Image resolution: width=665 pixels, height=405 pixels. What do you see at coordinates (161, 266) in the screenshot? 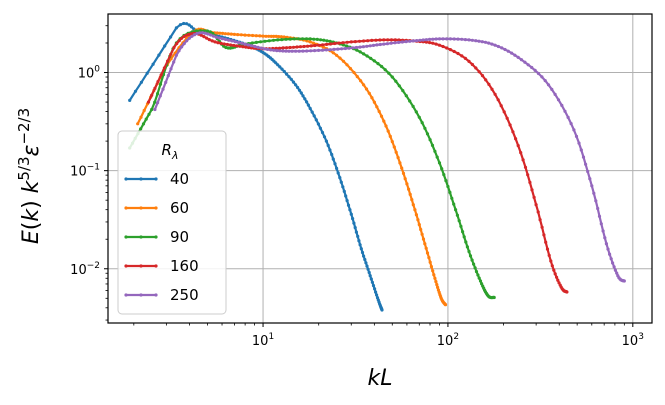
I see `legend-entry-160: 160` at bounding box center [161, 266].